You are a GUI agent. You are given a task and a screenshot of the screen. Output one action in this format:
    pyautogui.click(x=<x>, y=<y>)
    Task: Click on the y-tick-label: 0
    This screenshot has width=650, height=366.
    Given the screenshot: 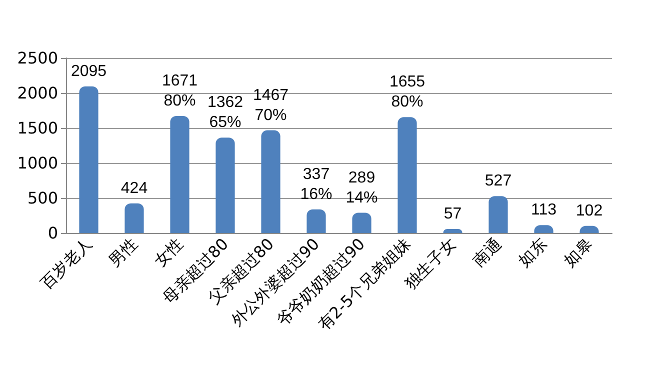 What is the action you would take?
    pyautogui.click(x=53, y=233)
    